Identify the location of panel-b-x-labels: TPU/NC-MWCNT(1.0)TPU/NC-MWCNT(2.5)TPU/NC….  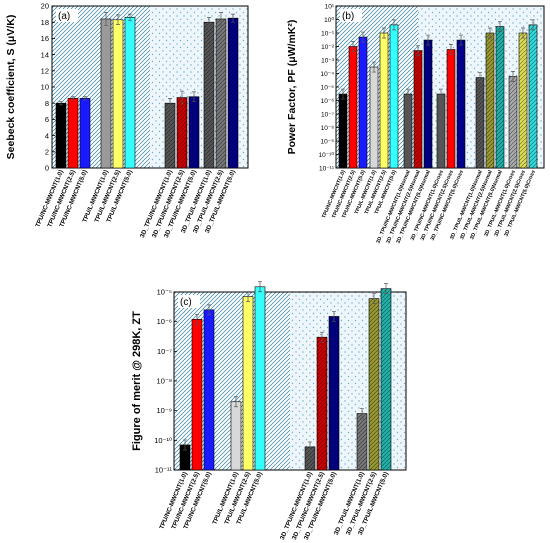
(429, 207).